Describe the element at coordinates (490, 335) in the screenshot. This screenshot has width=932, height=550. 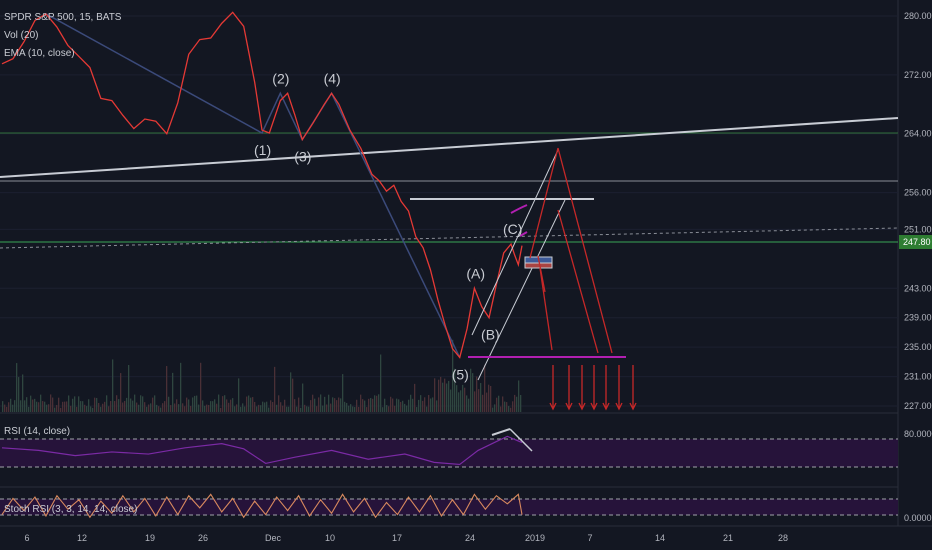
I see `wave-label: (B)` at that location.